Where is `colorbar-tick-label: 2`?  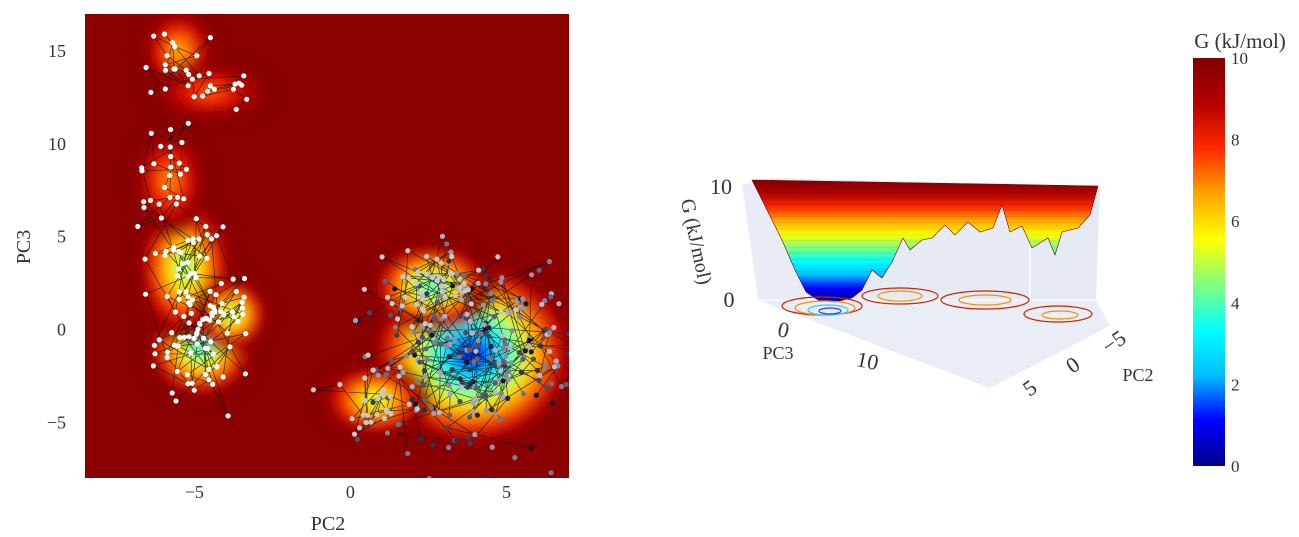 colorbar-tick-label: 2 is located at coordinates (1235, 384).